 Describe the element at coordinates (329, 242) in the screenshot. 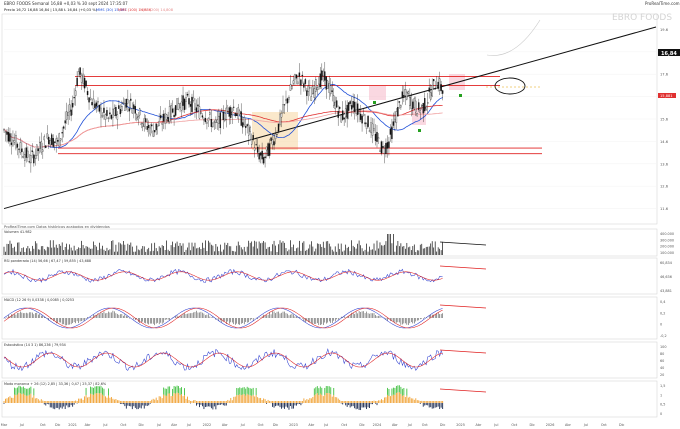

I see `indicator-panel-volume` at that location.